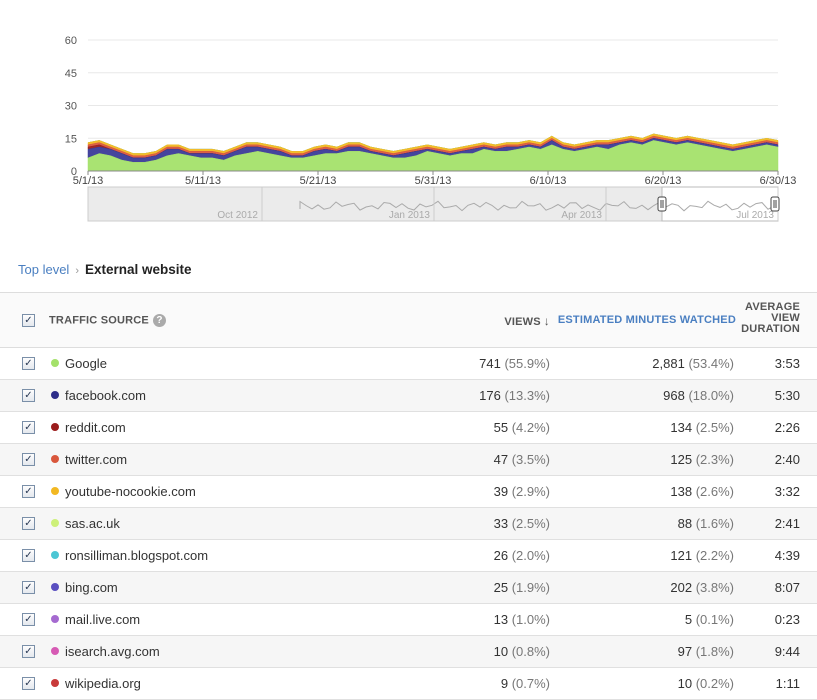 This screenshot has height=700, width=817. I want to click on minutes-cell: 5 (0.1%), so click(709, 619).